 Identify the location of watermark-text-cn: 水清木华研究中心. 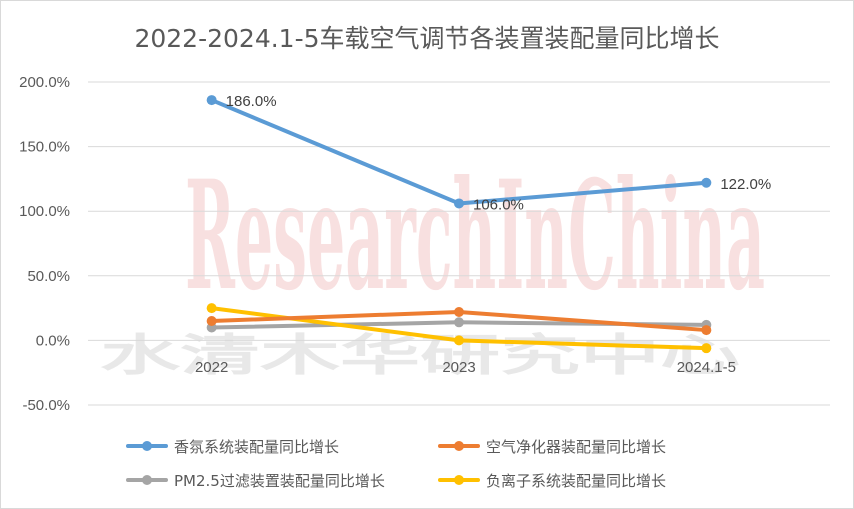
(420, 355).